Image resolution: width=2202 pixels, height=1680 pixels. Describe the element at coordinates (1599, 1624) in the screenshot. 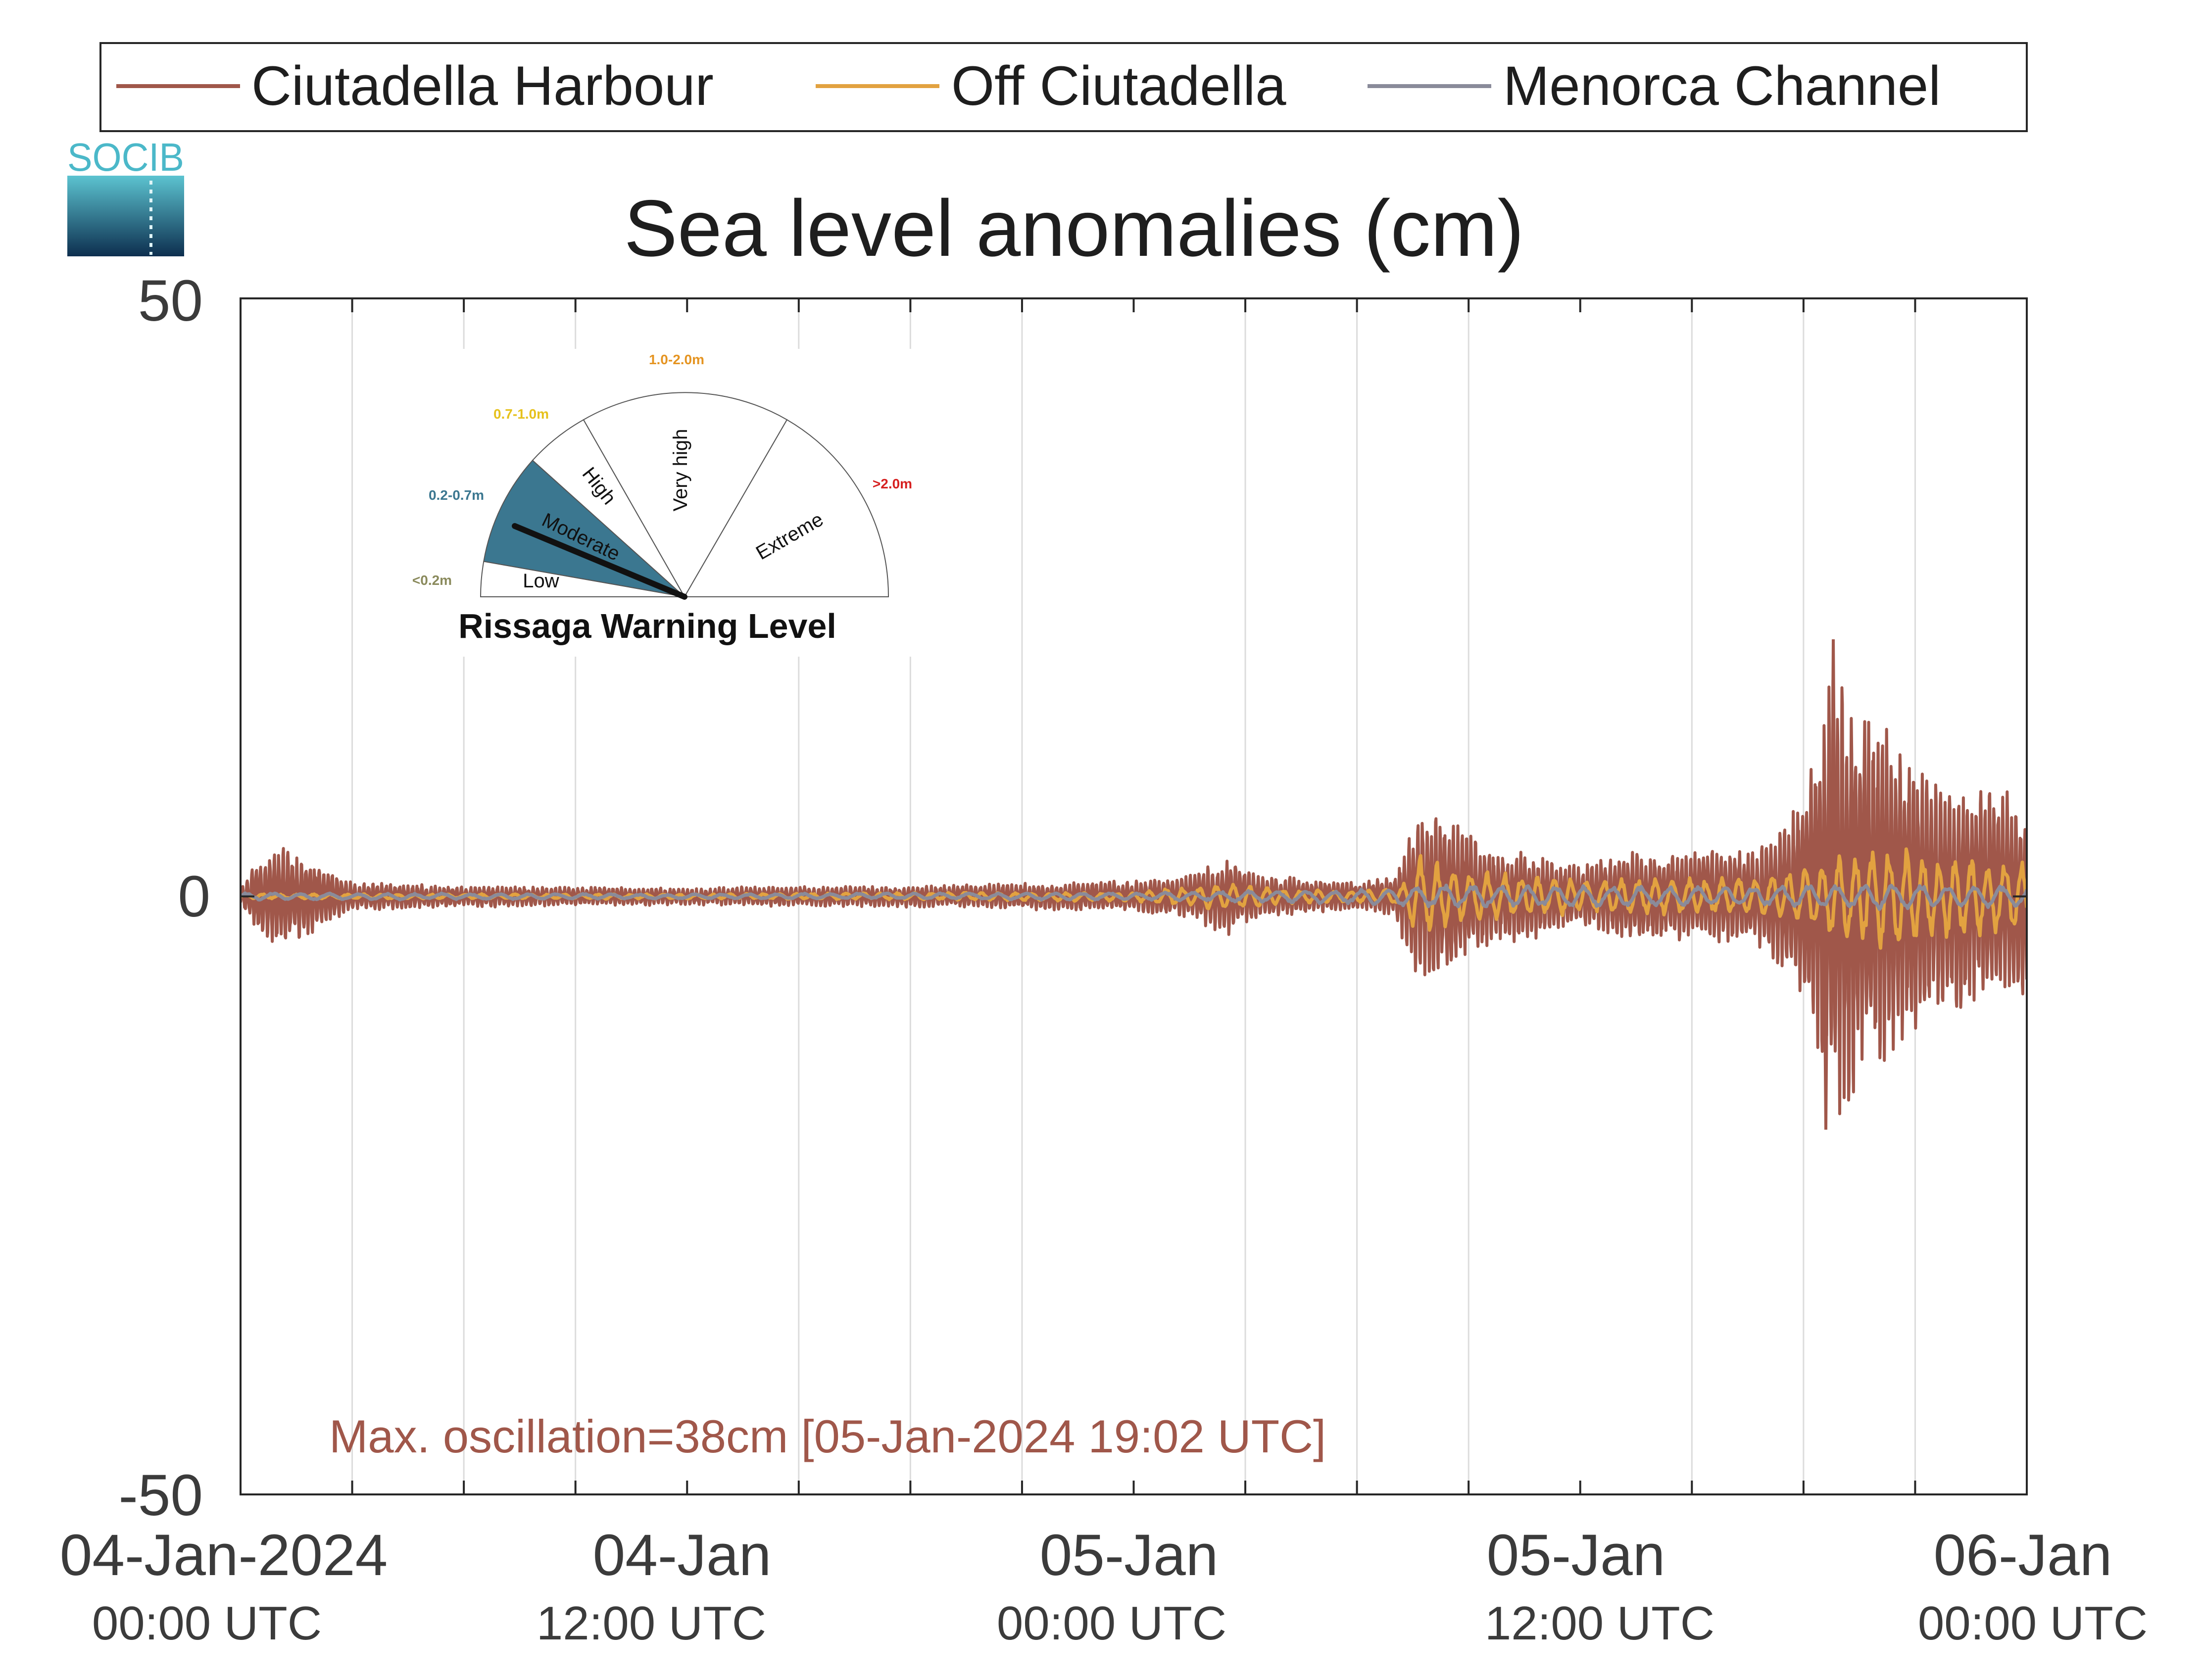

I see `xtick-time-3: 12:00 UTC` at that location.